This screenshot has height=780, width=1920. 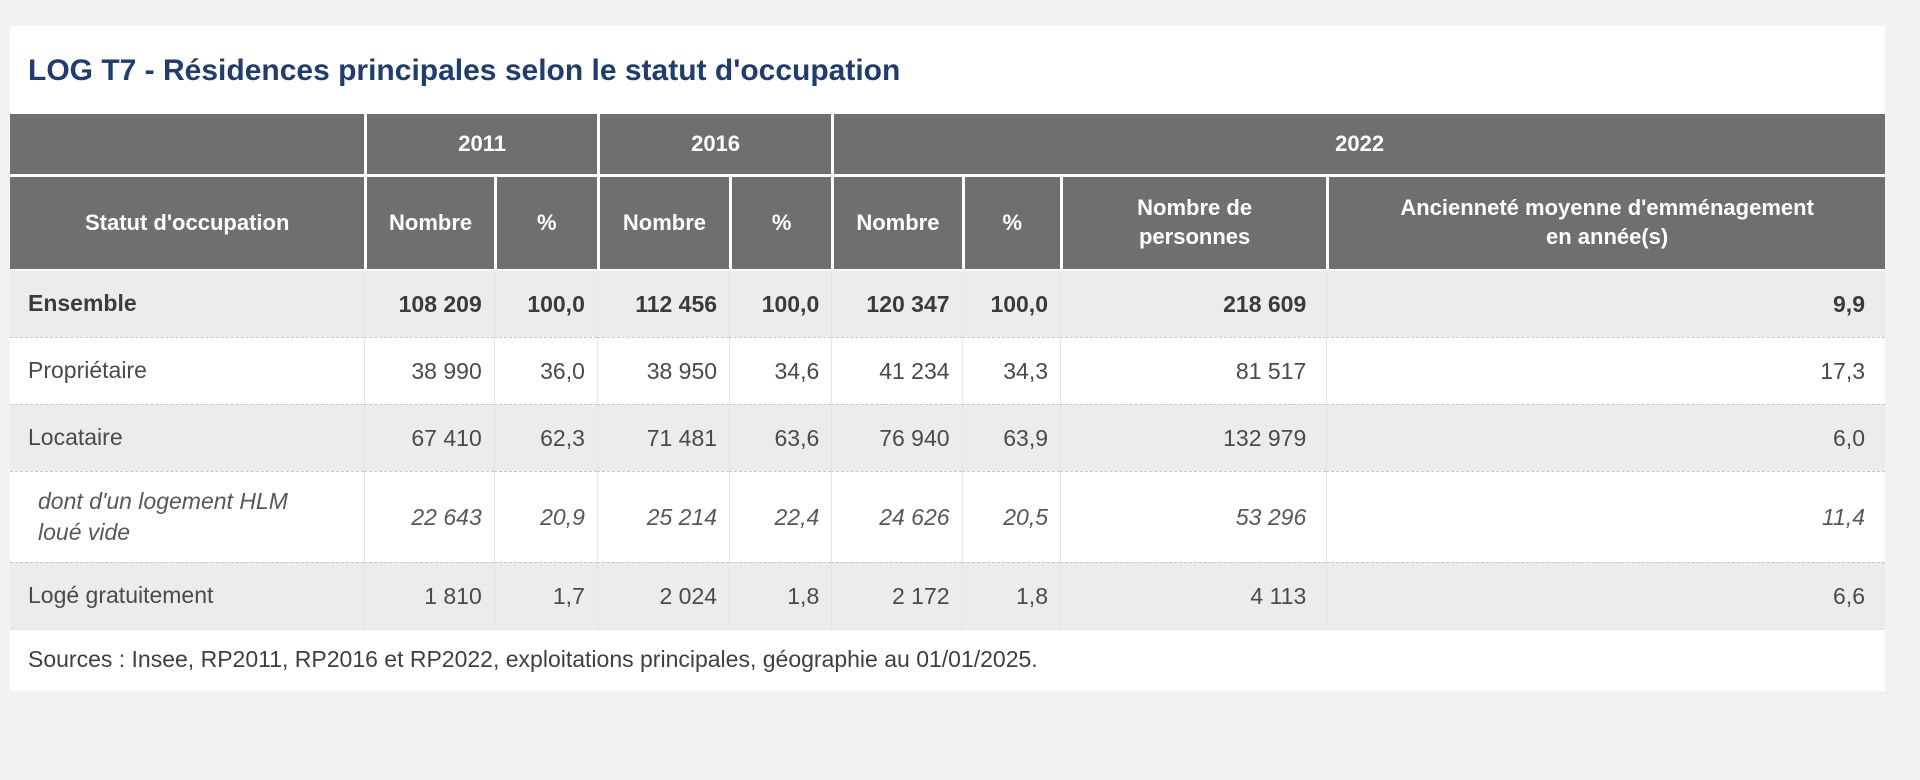 What do you see at coordinates (1010, 224) in the screenshot?
I see `column-header-pct-2022: %` at bounding box center [1010, 224].